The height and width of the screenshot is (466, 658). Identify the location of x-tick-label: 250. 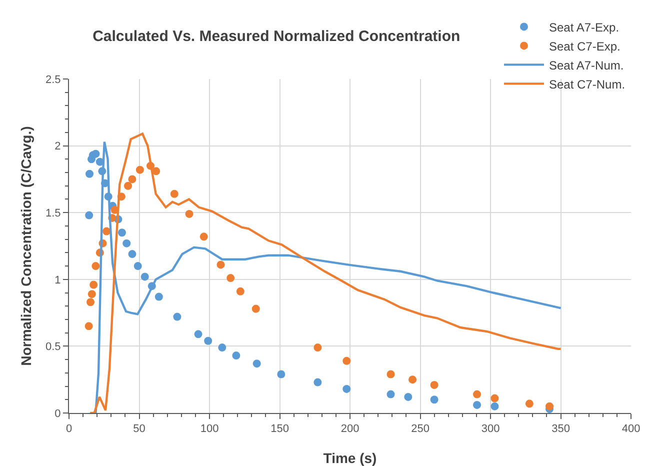
(420, 429).